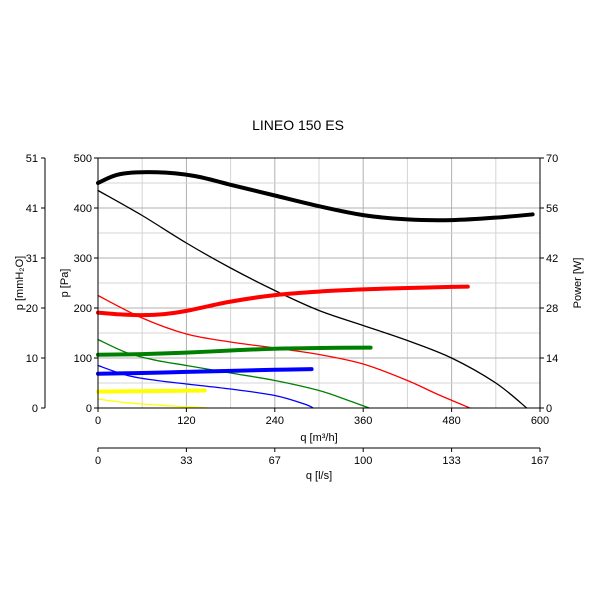  Describe the element at coordinates (298, 125) in the screenshot. I see `chart-title: LINEO 150 ES` at that location.